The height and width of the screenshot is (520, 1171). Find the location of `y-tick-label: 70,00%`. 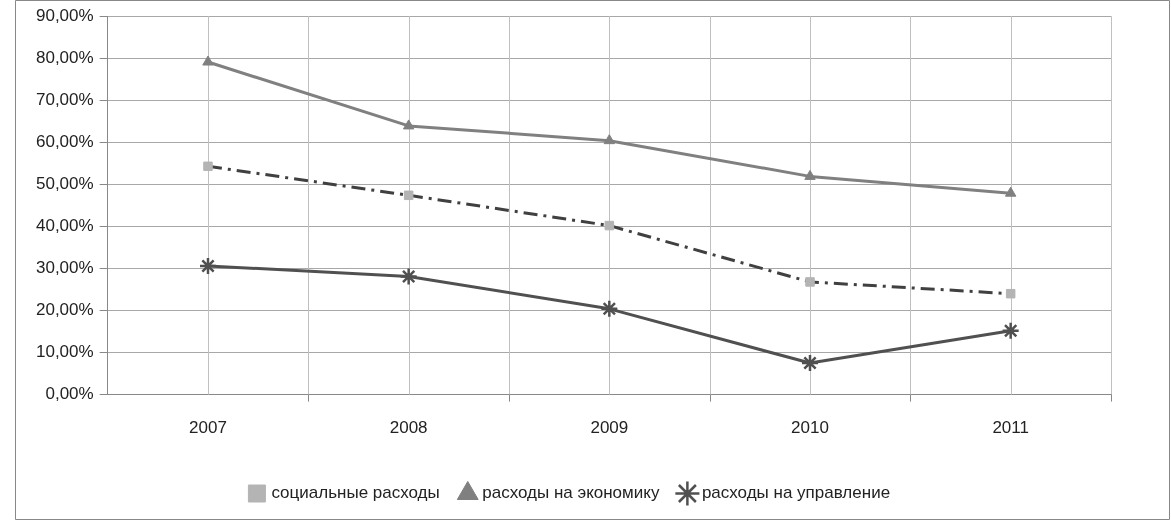

y-tick-label: 70,00% is located at coordinates (64, 99).